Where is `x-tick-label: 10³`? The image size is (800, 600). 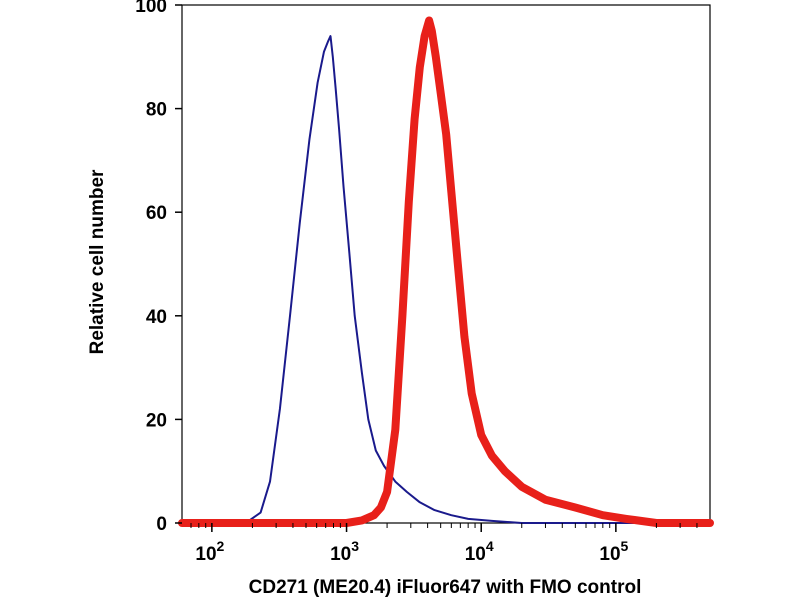
x-tick-label: 10³ is located at coordinates (344, 551).